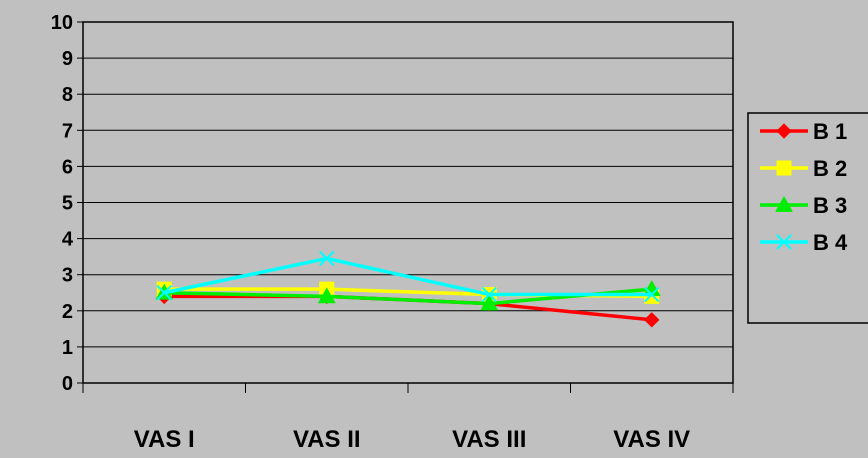 Image resolution: width=868 pixels, height=458 pixels. What do you see at coordinates (67, 312) in the screenshot?
I see `y-tick-label: 2` at bounding box center [67, 312].